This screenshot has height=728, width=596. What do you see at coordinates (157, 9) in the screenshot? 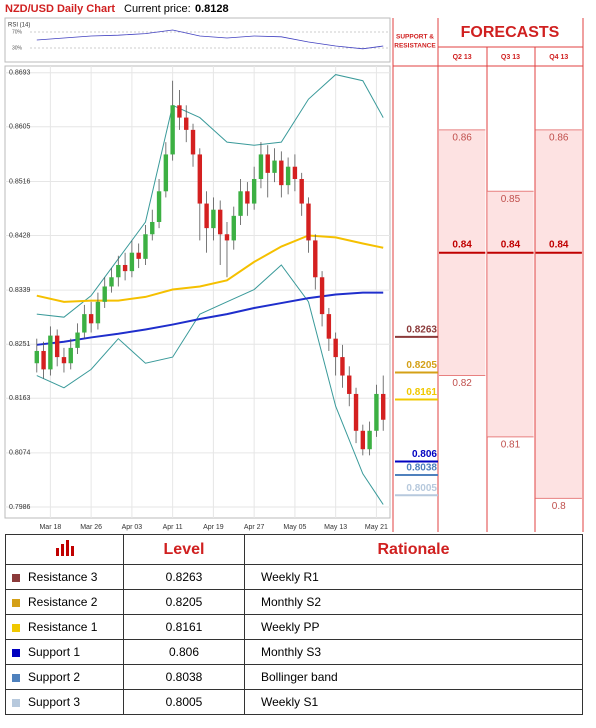
I see `price-label: Current price:` at bounding box center [157, 9].